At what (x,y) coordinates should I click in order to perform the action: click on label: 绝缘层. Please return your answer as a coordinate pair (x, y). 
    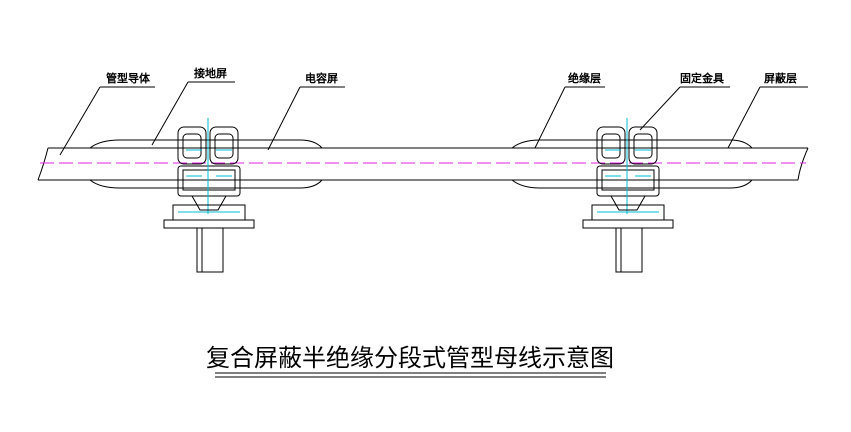
    Looking at the image, I should click on (584, 78).